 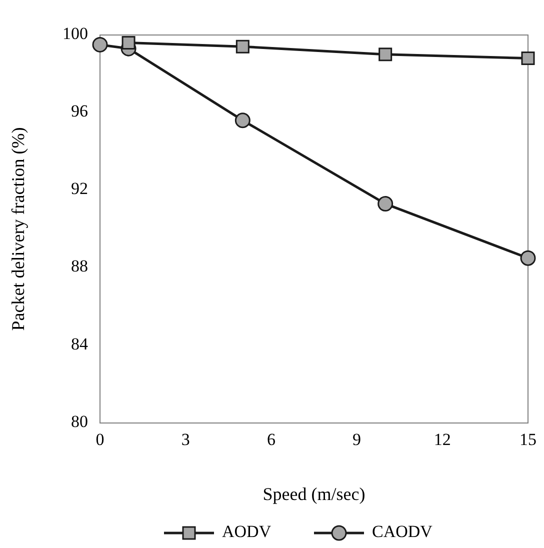 I want to click on y-tick-label: 96, so click(x=79, y=111).